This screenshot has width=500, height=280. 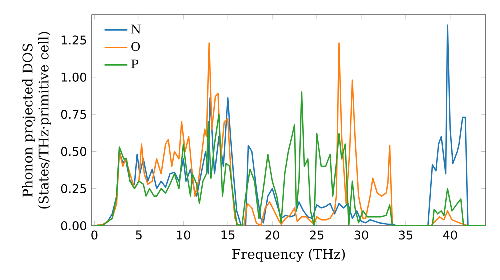 What do you see at coordinates (228, 235) in the screenshot?
I see `x-tick-label: 15` at bounding box center [228, 235].